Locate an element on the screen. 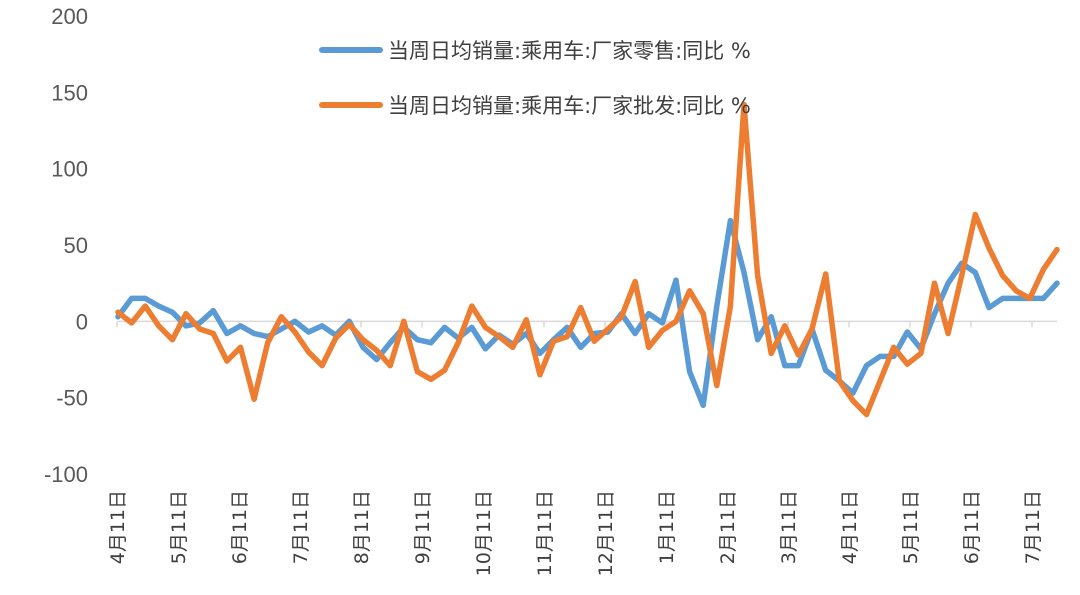 This screenshot has width=1080, height=595. y-tick-label: -50 is located at coordinates (72, 398).